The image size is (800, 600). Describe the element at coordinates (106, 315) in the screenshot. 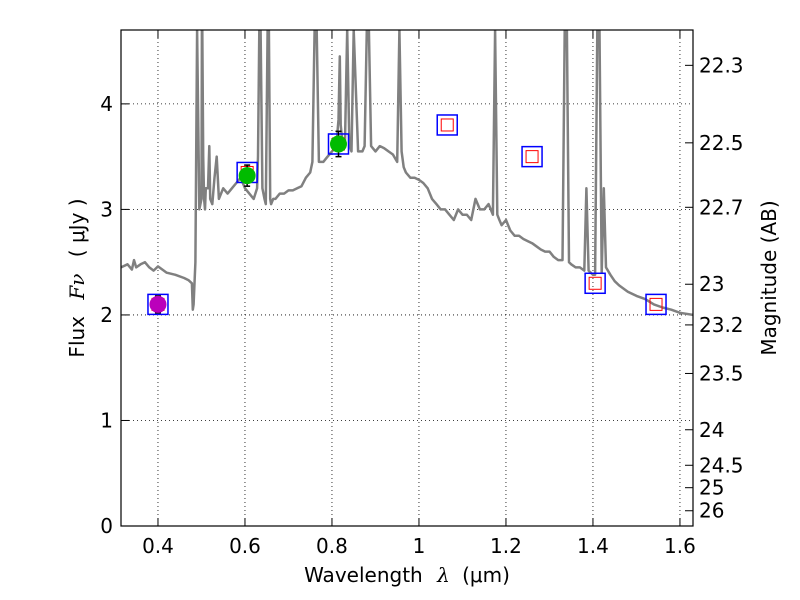

I see `y-tick-label: 2` at that location.